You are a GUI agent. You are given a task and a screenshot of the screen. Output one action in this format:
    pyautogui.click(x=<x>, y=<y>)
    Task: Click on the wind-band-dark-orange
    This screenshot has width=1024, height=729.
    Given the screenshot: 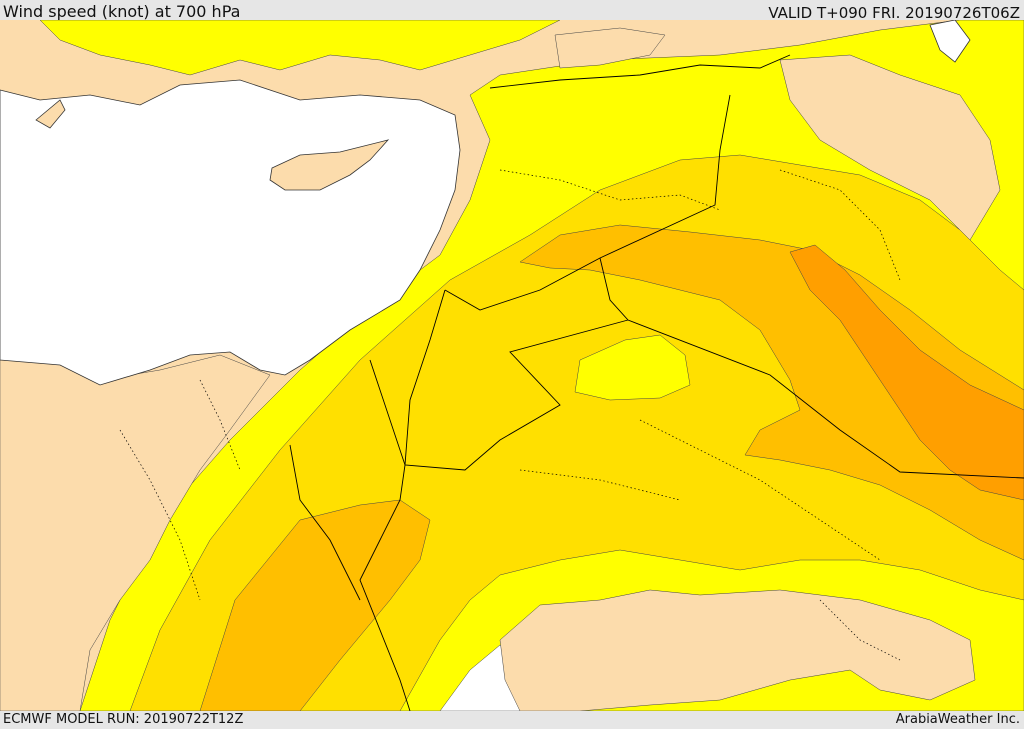 What is the action you would take?
    pyautogui.click(x=906, y=372)
    